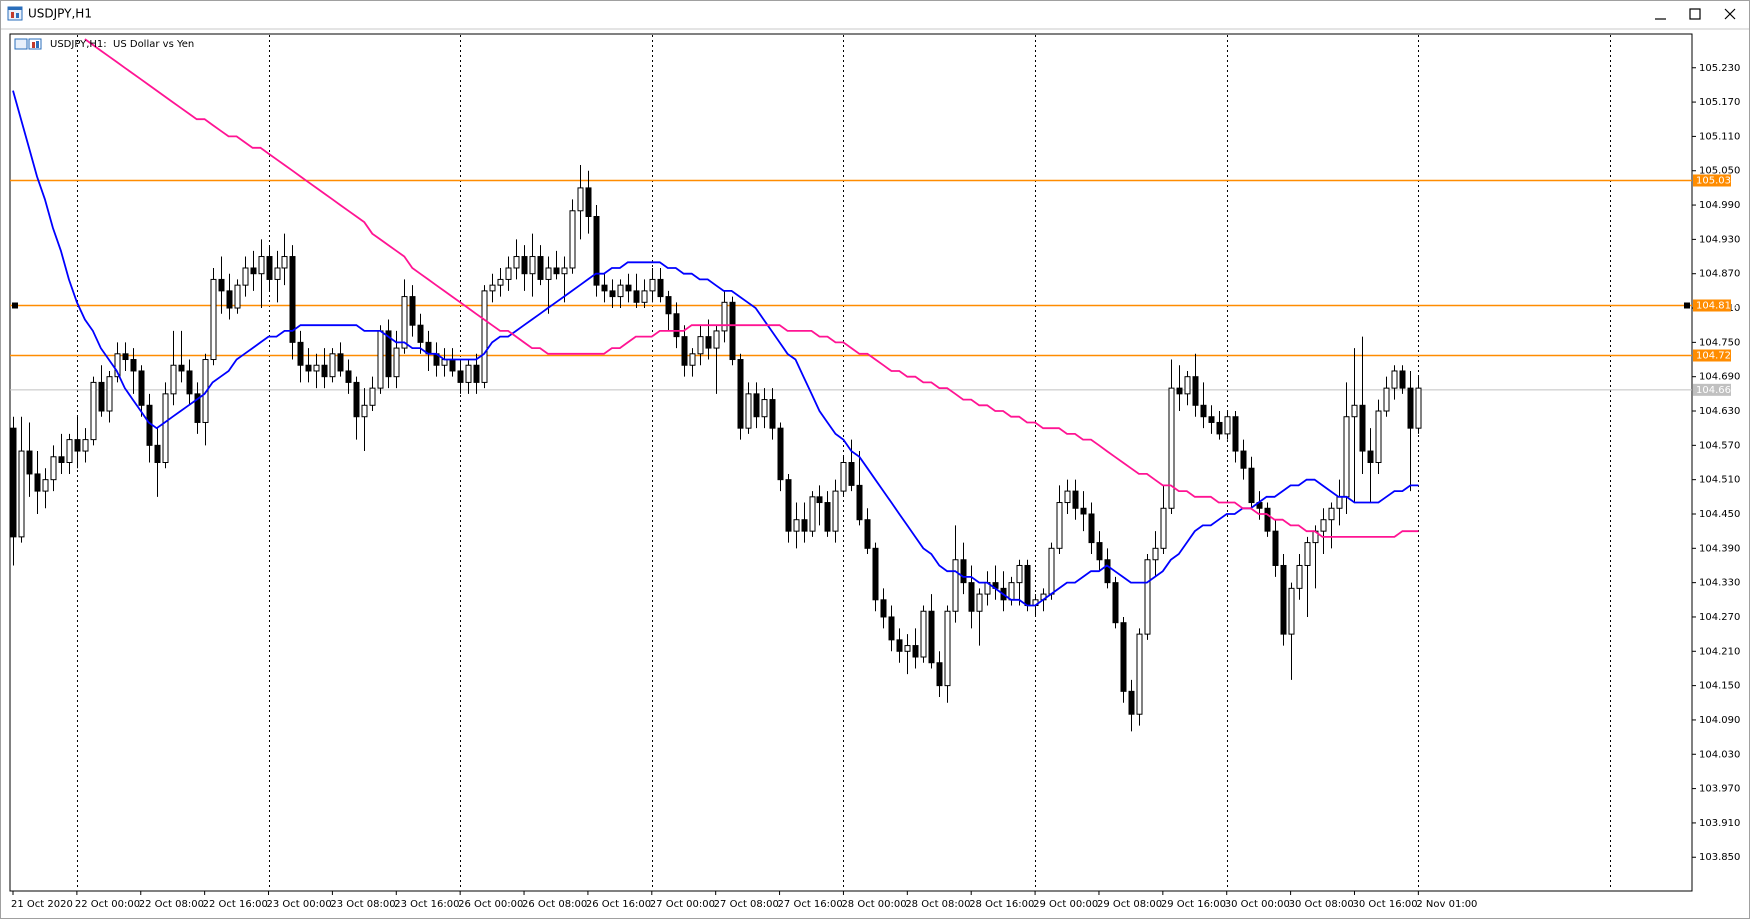 This screenshot has height=919, width=1750. I want to click on y-tick-label: 105.050, so click(1719, 171).